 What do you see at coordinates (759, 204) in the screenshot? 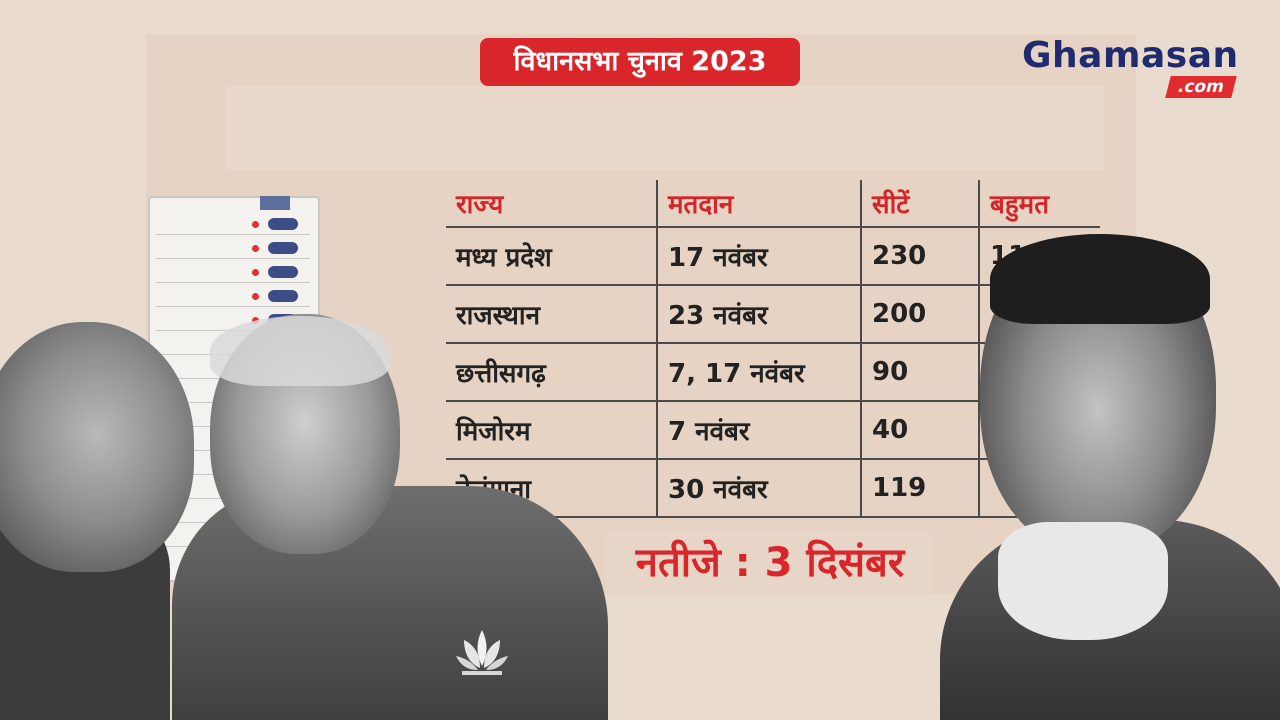
I see `header-polling-date: मतदान` at bounding box center [759, 204].